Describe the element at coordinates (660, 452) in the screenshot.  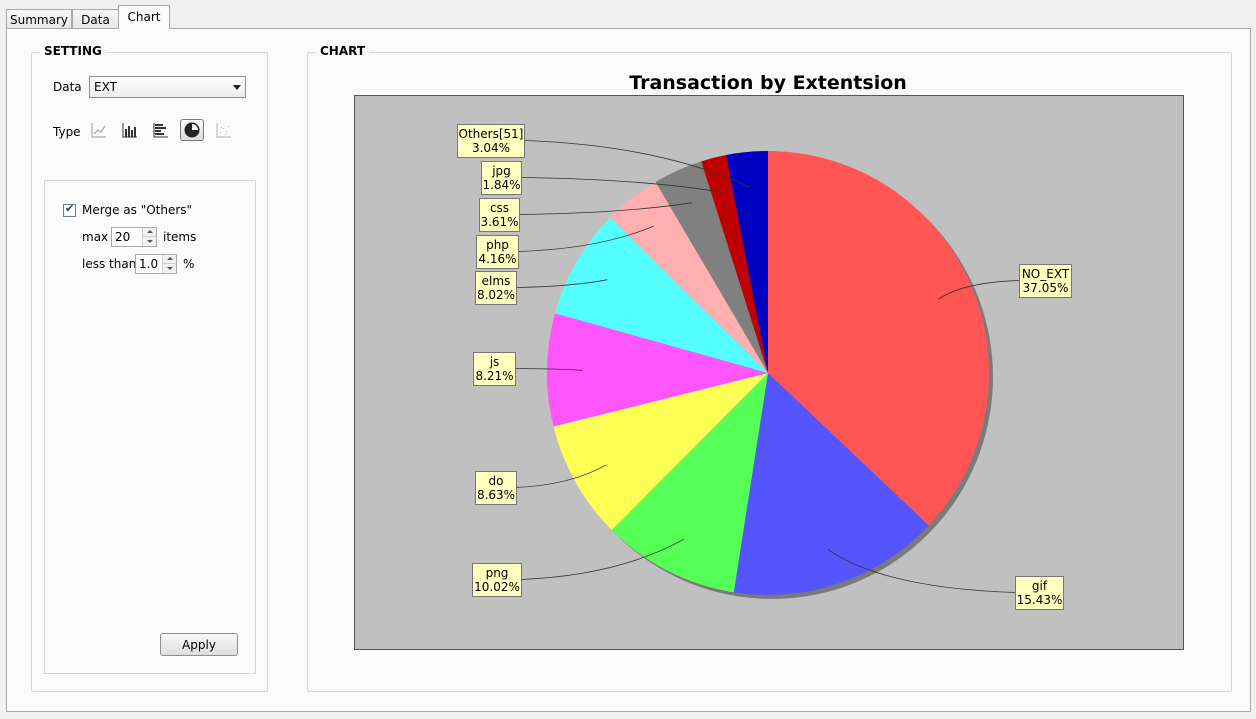
I see `pie-slice-do` at that location.